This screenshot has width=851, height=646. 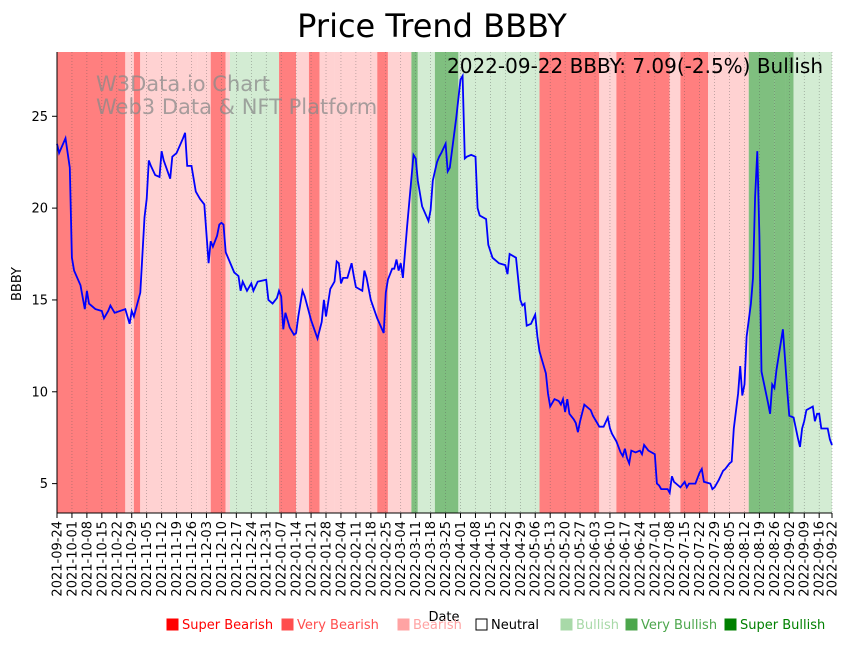 I want to click on x-tick-label: 2021-12-17, so click(x=237, y=559).